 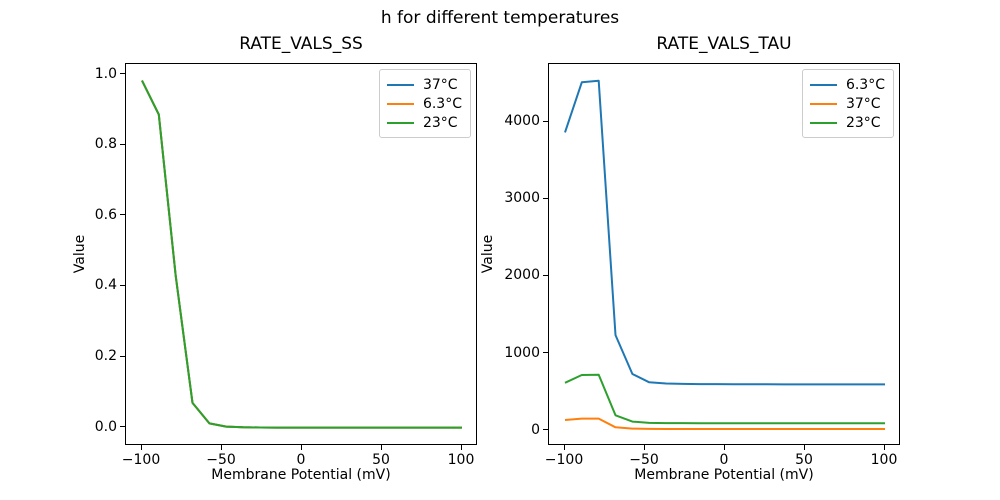 I want to click on legend-tau: 6.3°C 37°C 23°C, so click(x=847, y=103).